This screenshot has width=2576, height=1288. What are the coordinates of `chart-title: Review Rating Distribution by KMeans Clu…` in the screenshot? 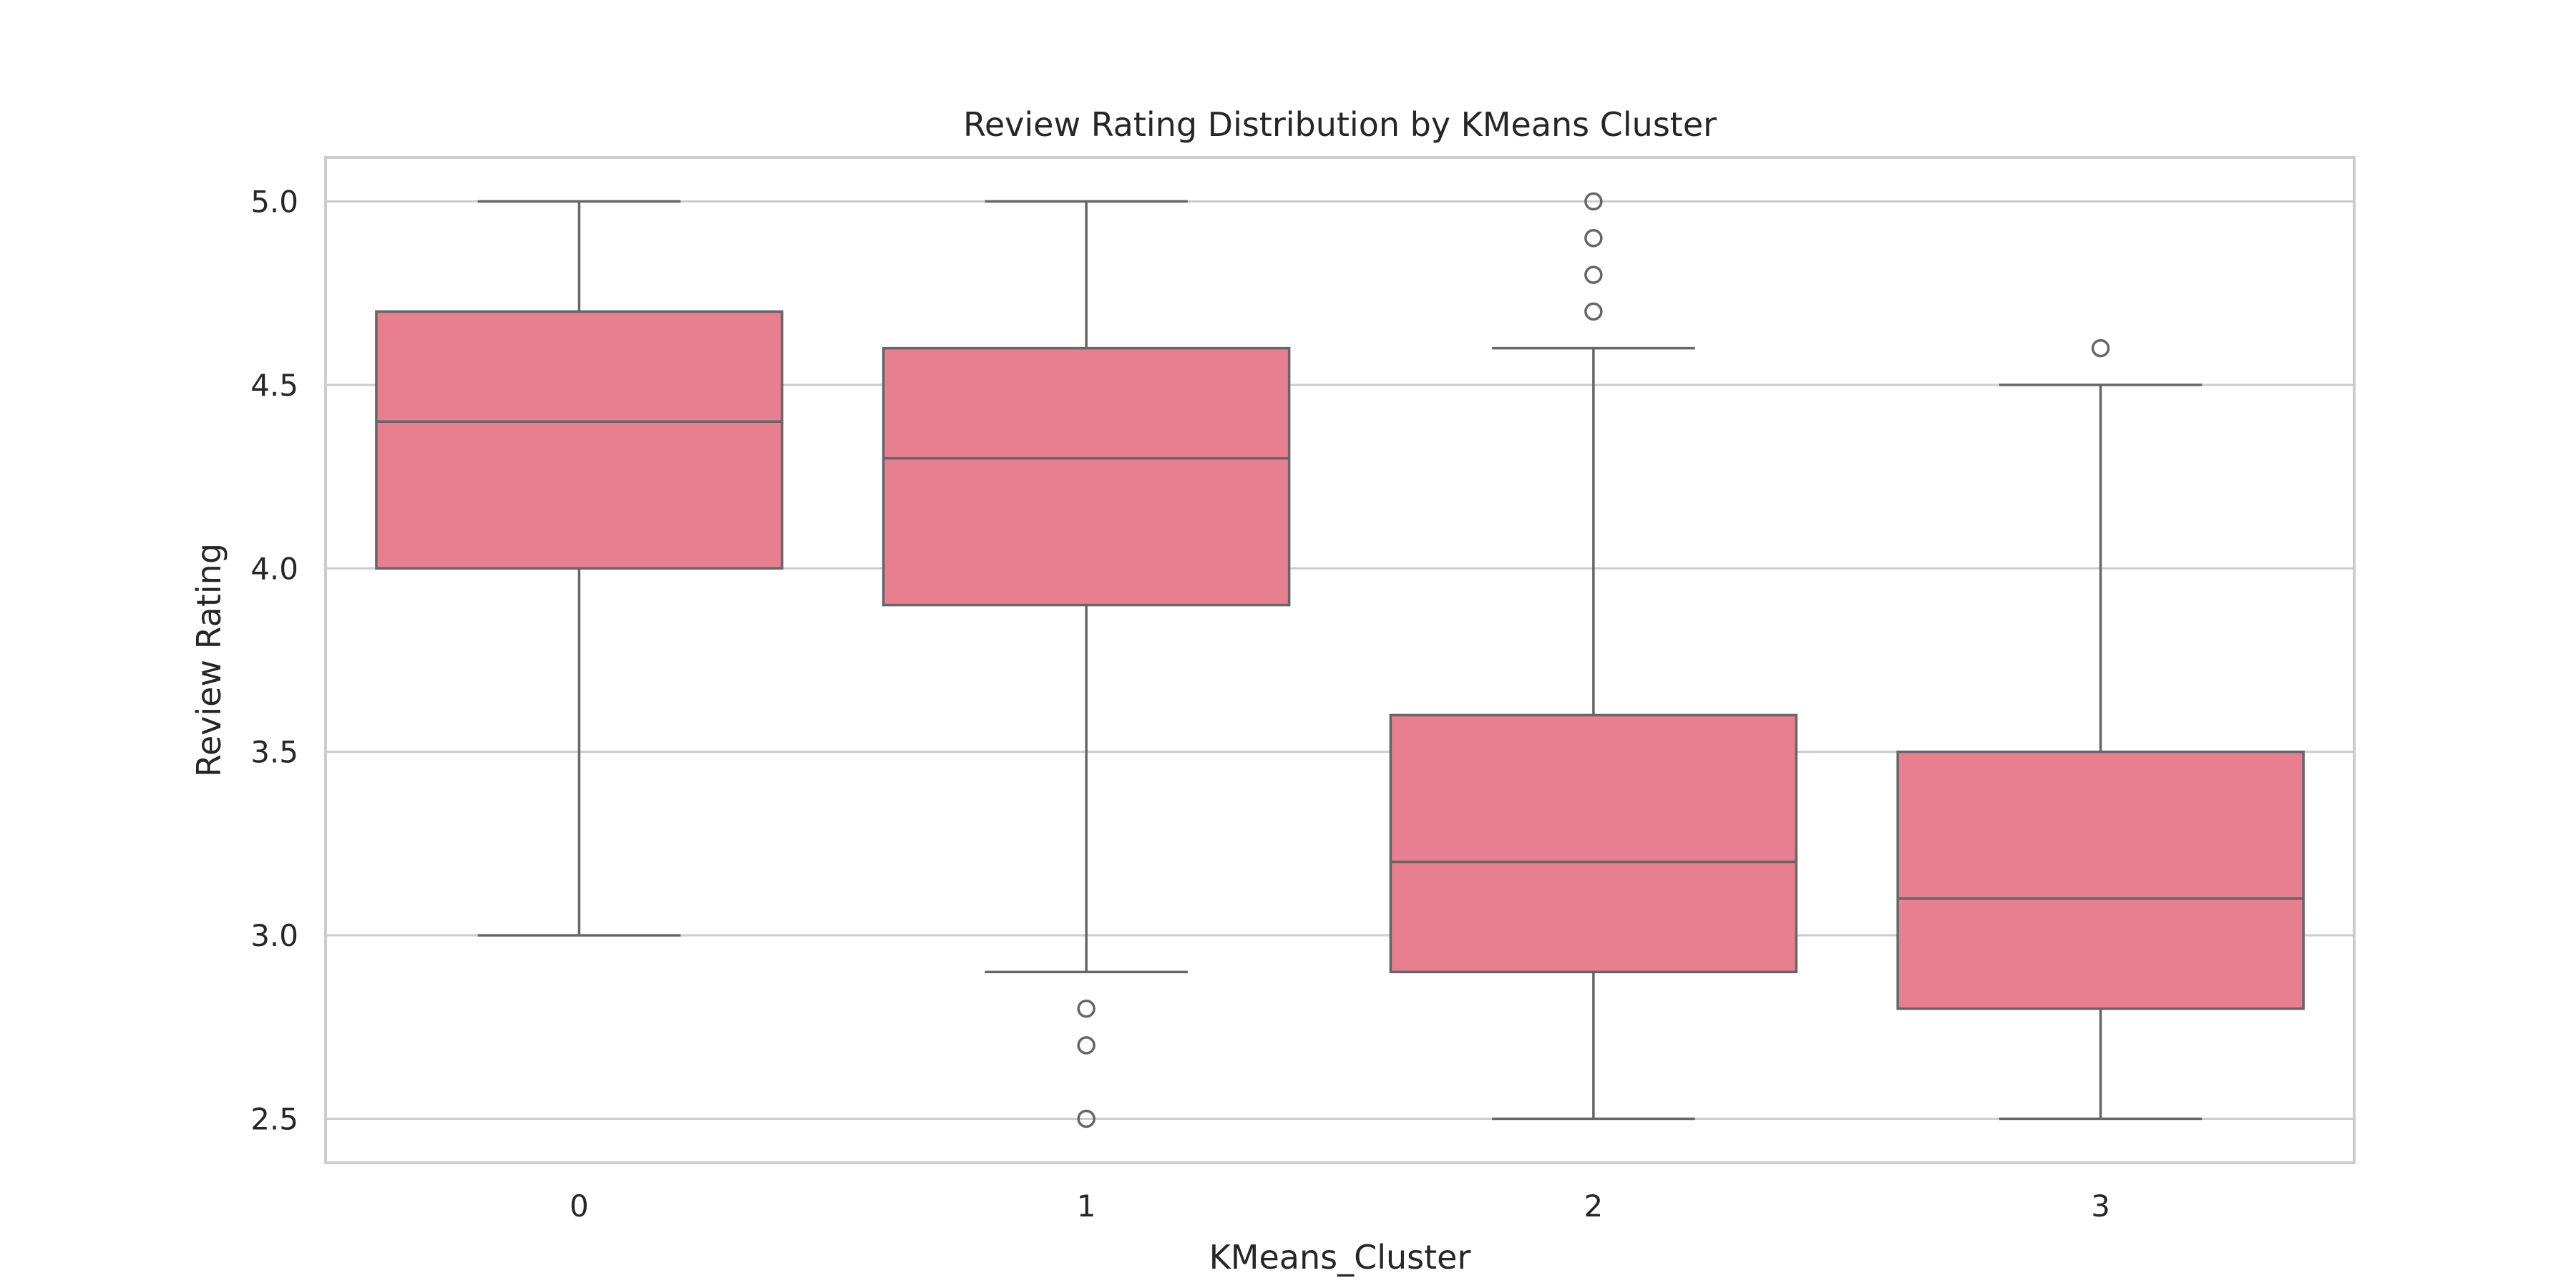 It's located at (1340, 124).